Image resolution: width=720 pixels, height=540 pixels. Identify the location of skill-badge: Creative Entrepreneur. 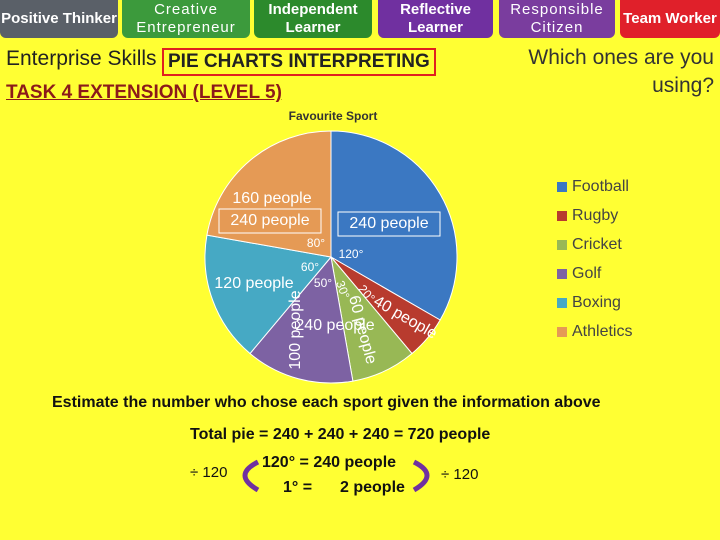
(186, 19).